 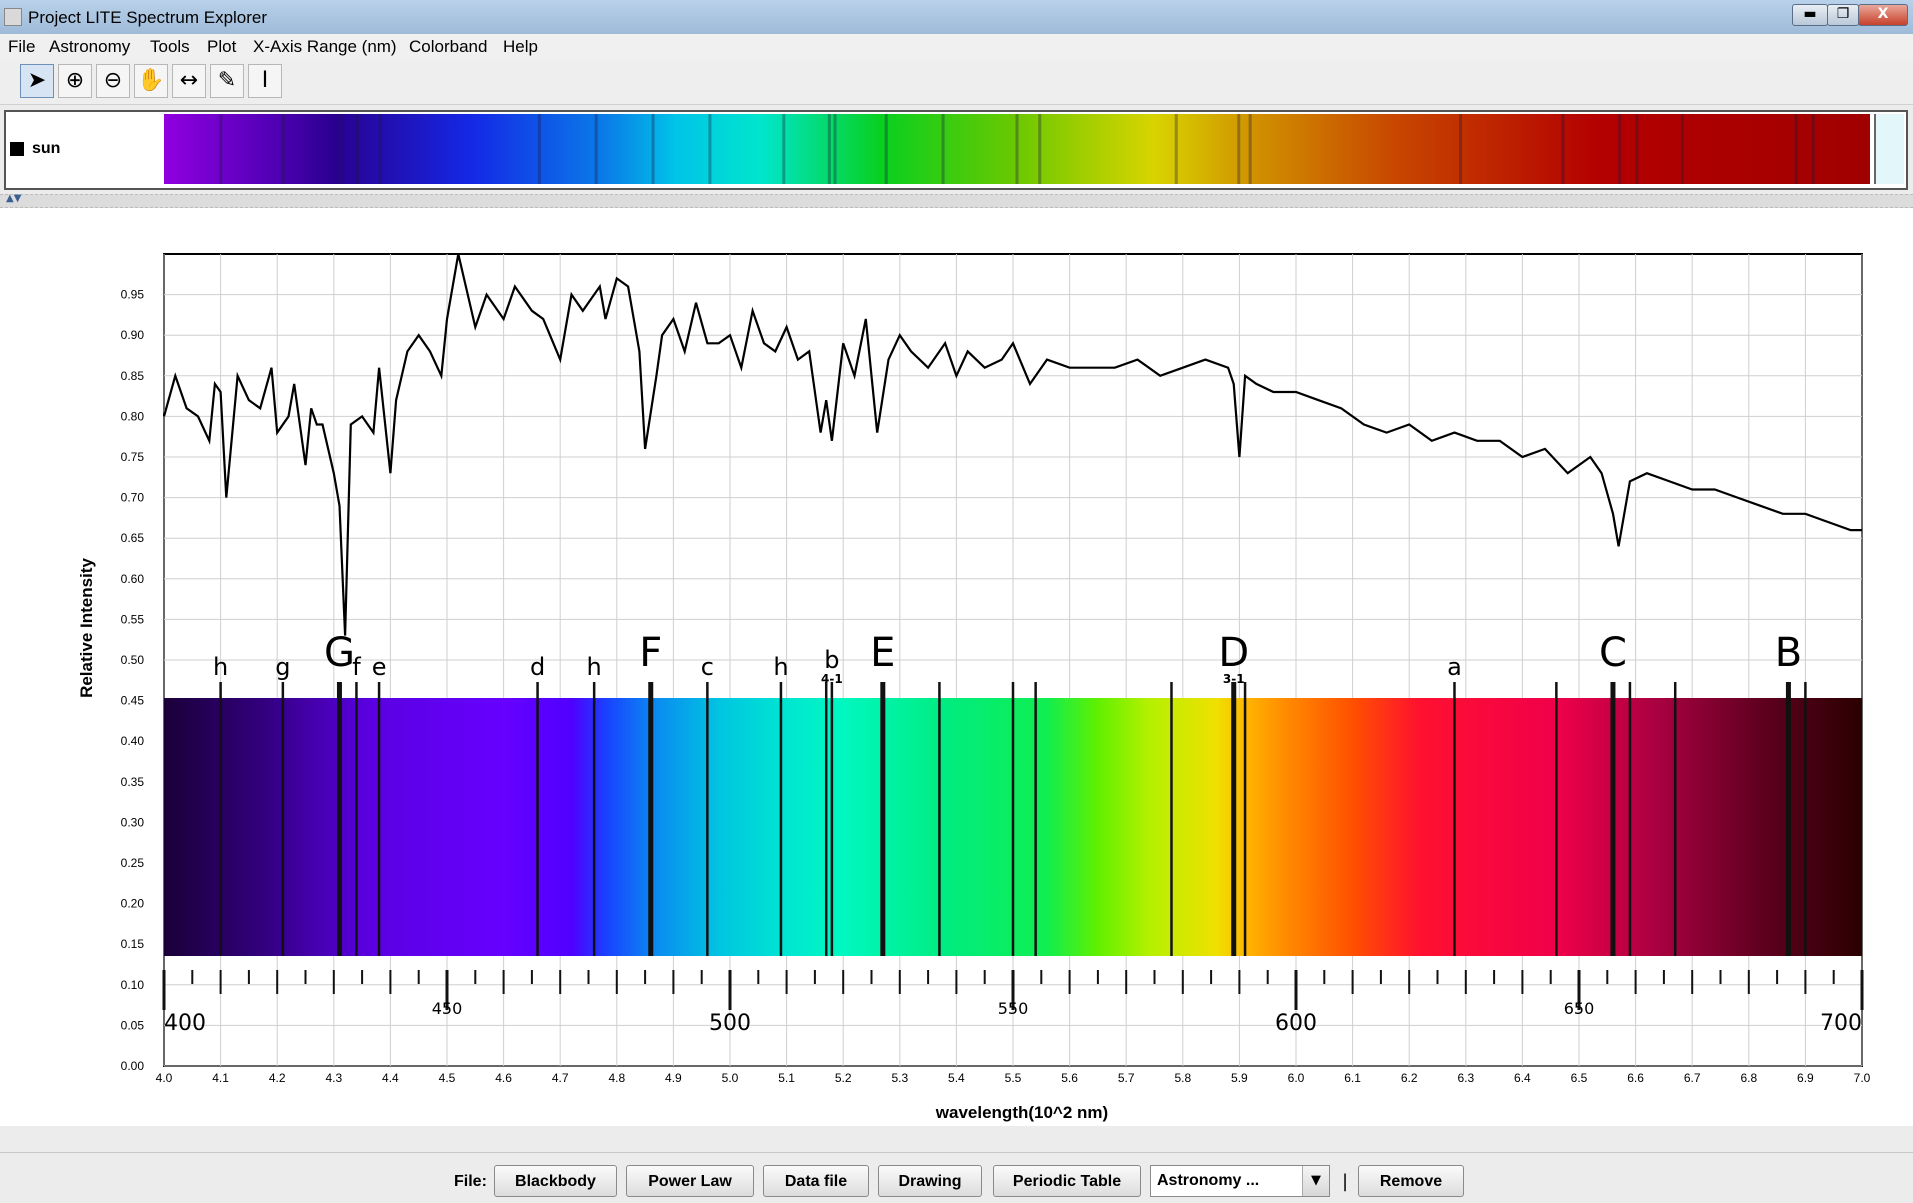 What do you see at coordinates (133, 863) in the screenshot?
I see `y-tick-label: 0.25` at bounding box center [133, 863].